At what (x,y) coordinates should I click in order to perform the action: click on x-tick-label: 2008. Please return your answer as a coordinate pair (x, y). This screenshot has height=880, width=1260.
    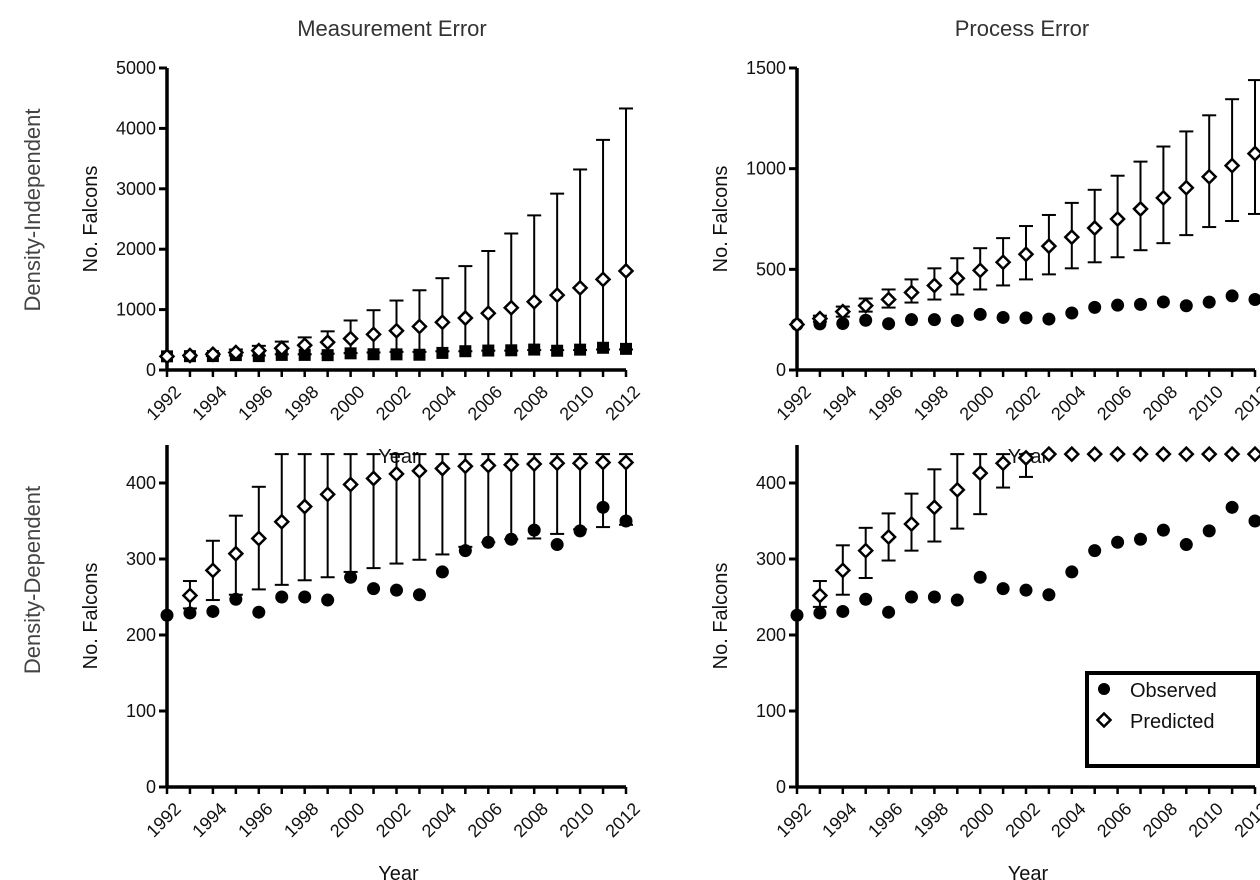
    Looking at the image, I should click on (1160, 820).